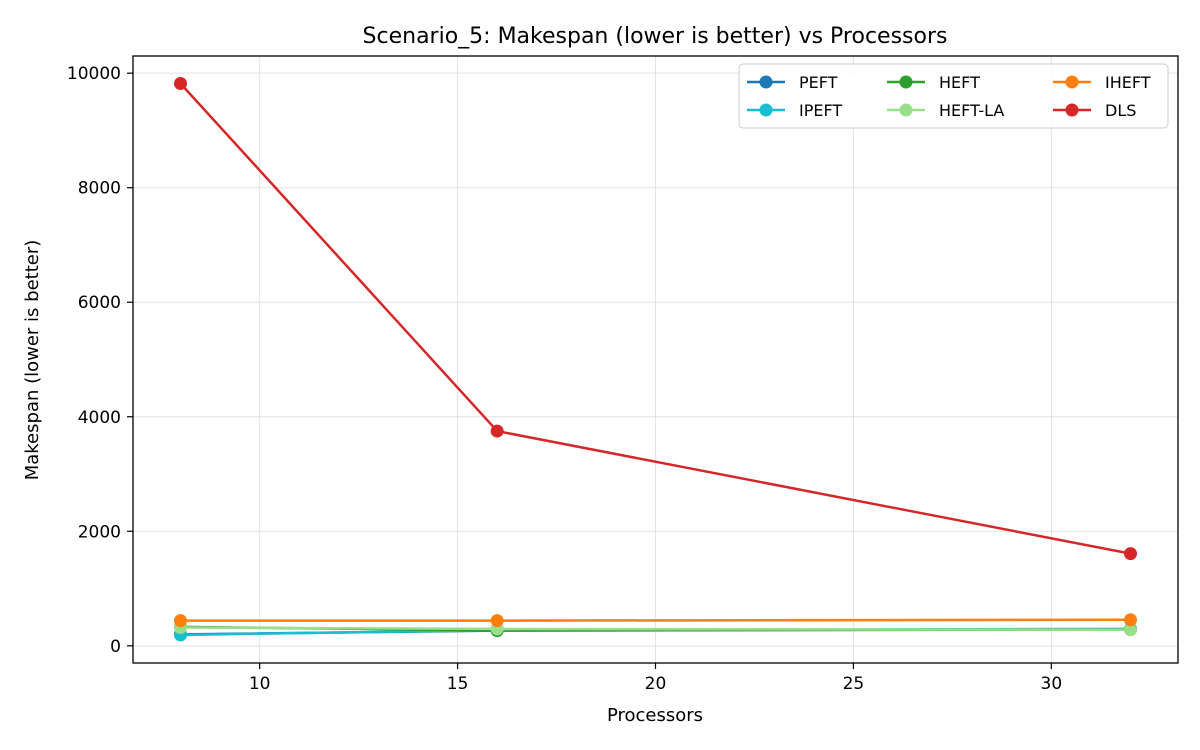 Image resolution: width=1200 pixels, height=750 pixels. I want to click on legend-label: IHEFT, so click(1128, 82).